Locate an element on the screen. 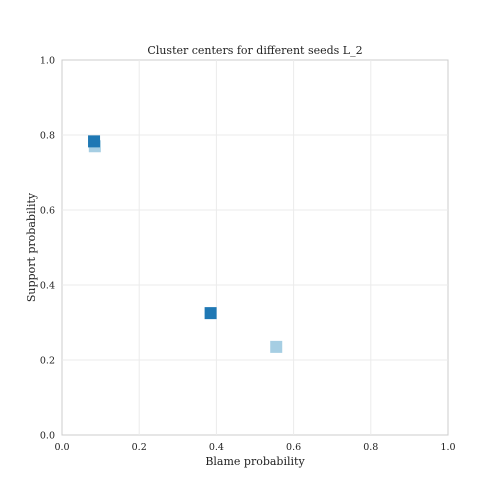 This screenshot has width=498, height=498. y-tick-label: 0.0 is located at coordinates (47, 436).